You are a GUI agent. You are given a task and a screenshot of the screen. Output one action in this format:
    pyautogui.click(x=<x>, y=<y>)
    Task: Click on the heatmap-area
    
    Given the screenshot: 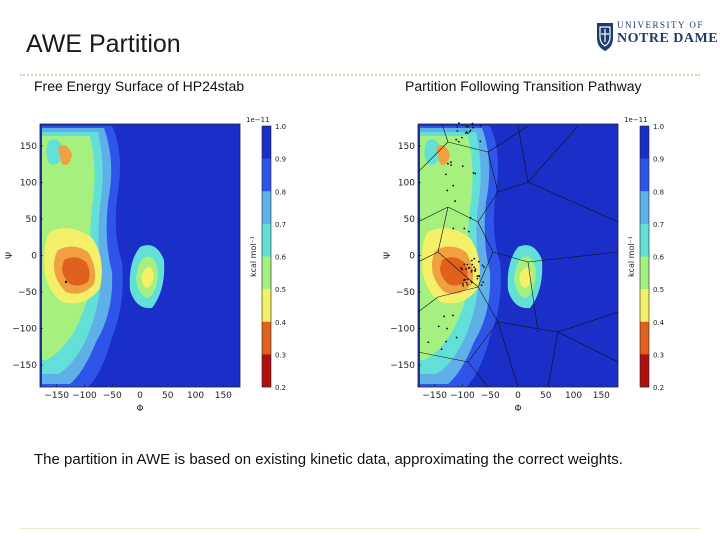 What is the action you would take?
    pyautogui.click(x=140, y=255)
    